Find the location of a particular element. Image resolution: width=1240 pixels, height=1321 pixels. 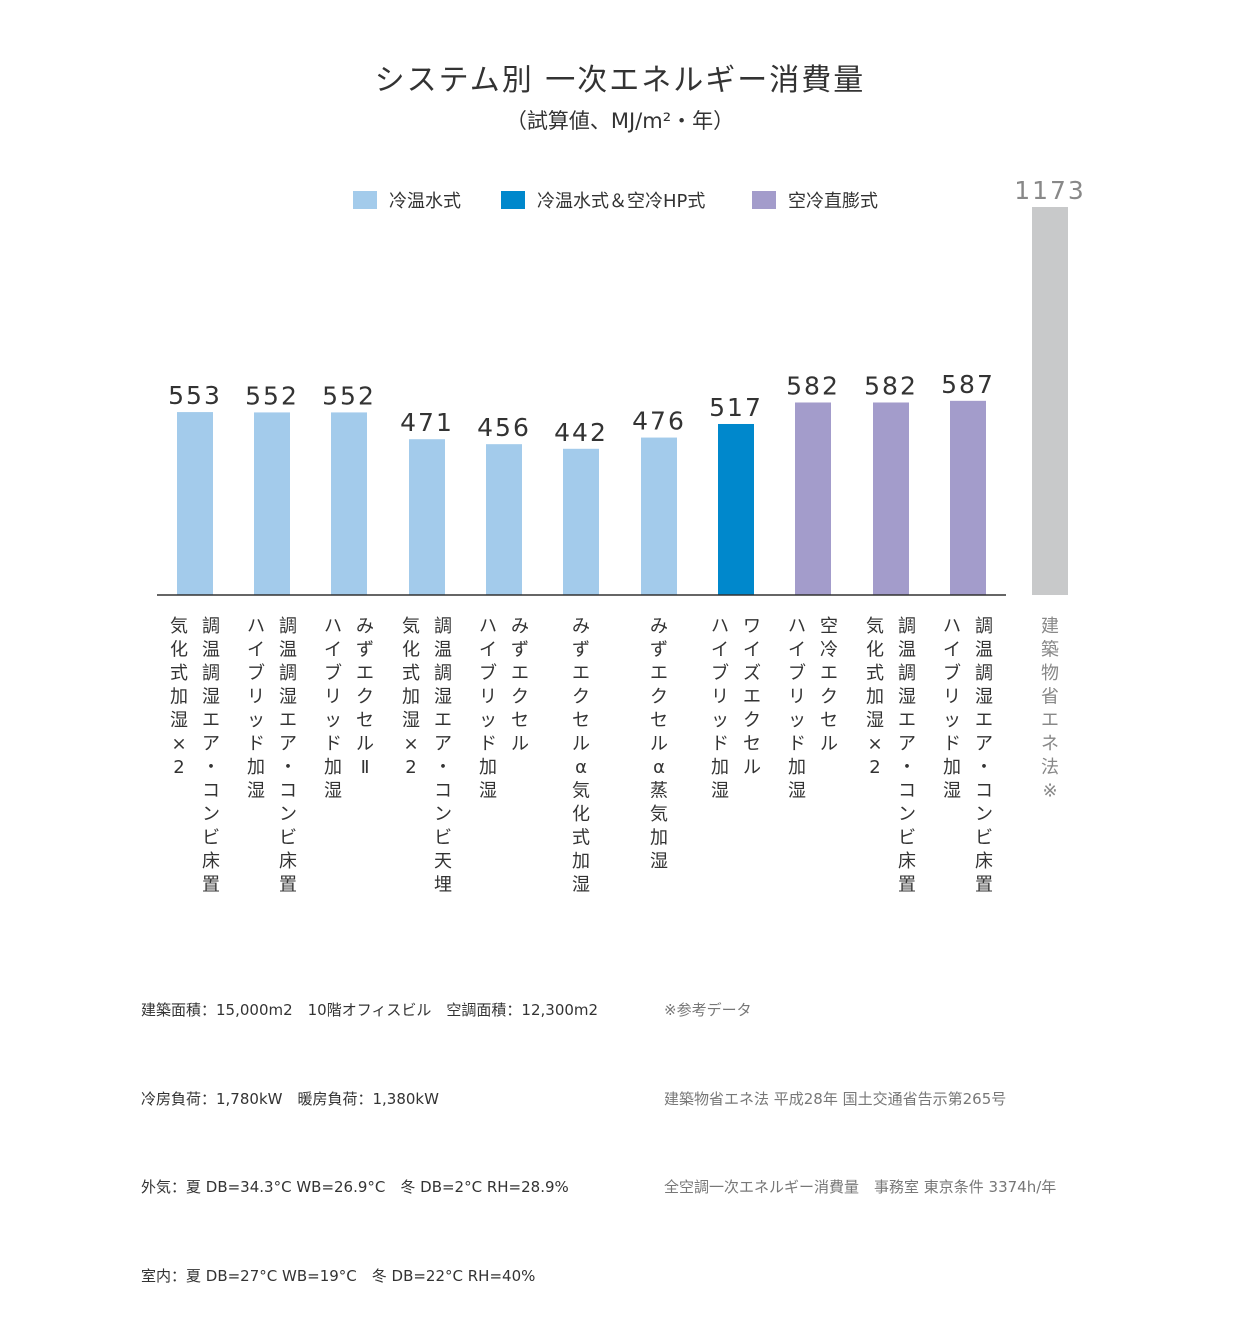

category-label-char: ※ is located at coordinates (1049, 791).